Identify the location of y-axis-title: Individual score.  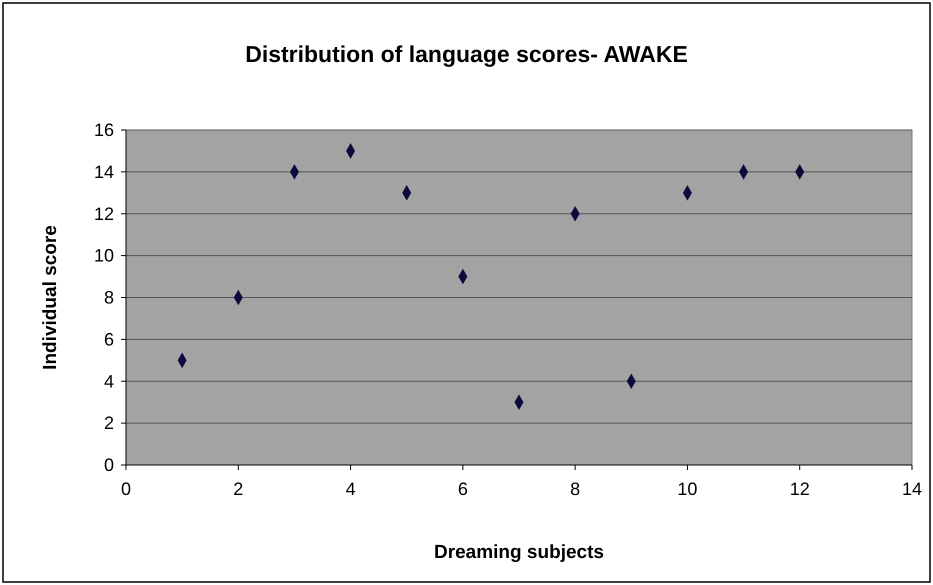
(50, 297).